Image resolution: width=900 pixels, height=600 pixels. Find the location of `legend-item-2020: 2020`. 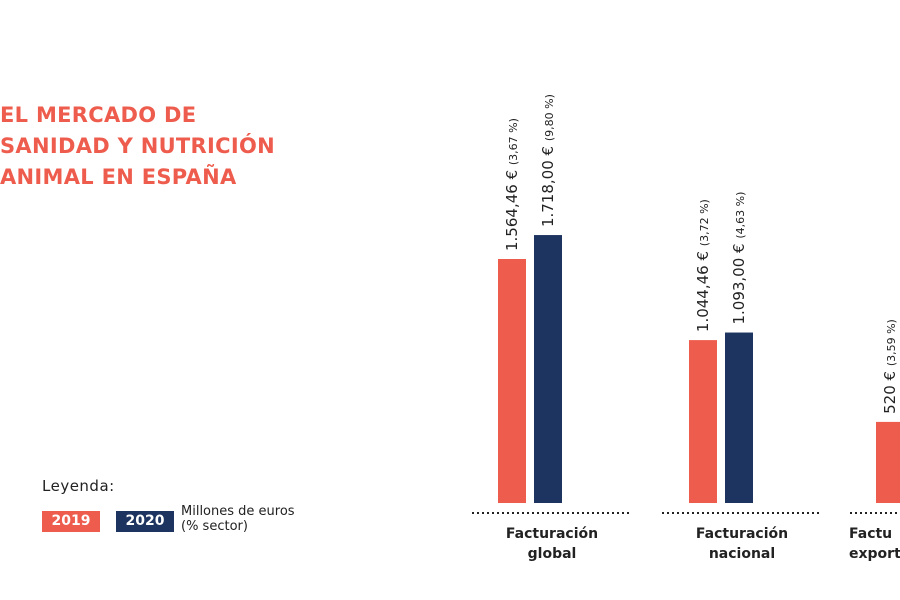

legend-item-2020: 2020 is located at coordinates (145, 521).